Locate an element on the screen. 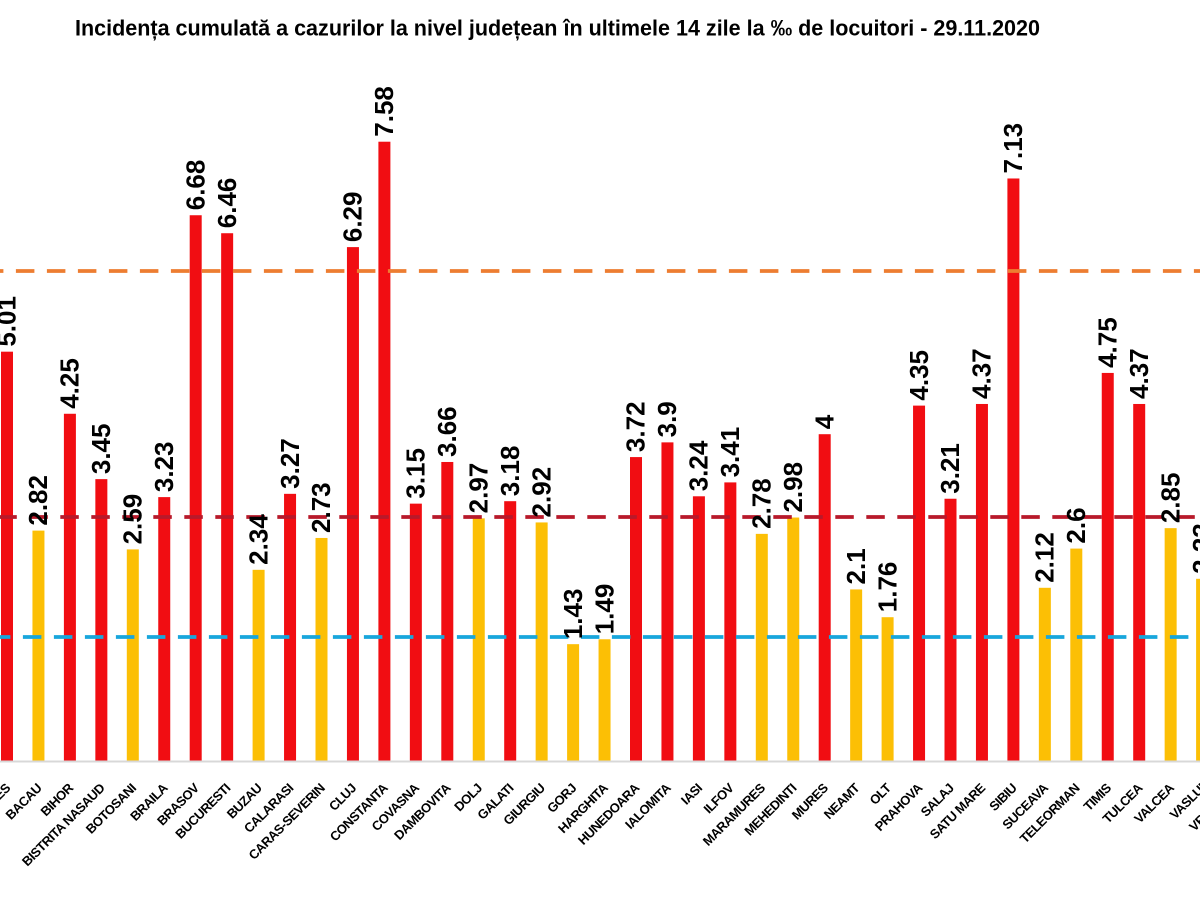 The image size is (1200, 900). svg-text: 3.24 is located at coordinates (699, 465).